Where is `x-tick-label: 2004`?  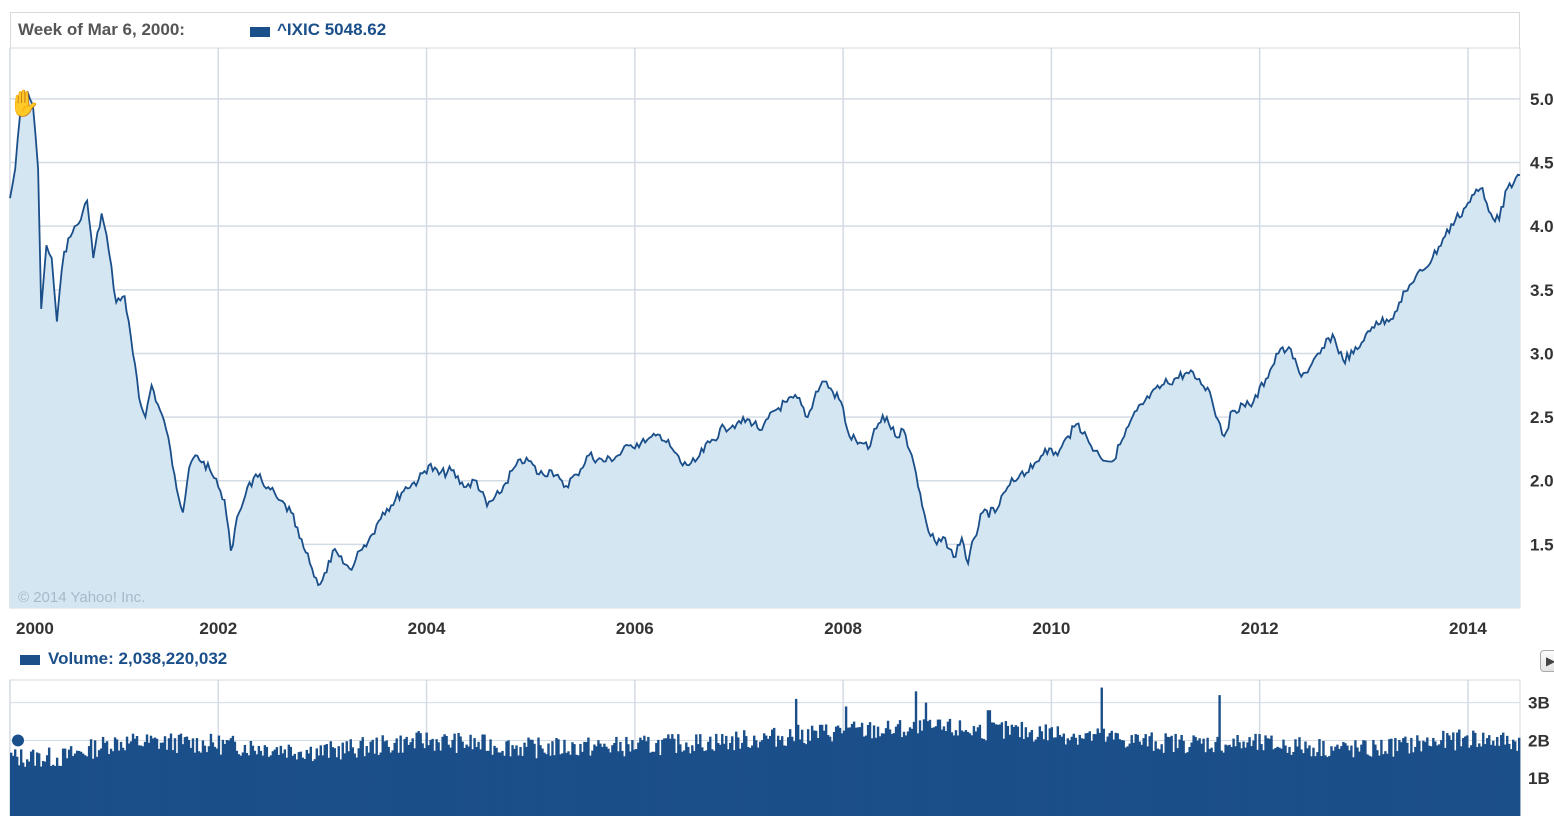 x-tick-label: 2004 is located at coordinates (427, 628).